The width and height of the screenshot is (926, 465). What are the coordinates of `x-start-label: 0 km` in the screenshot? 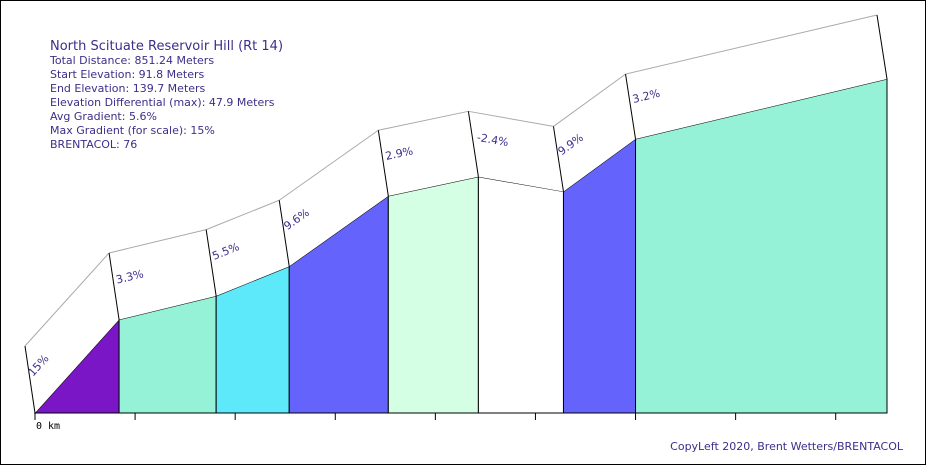 It's located at (48, 426).